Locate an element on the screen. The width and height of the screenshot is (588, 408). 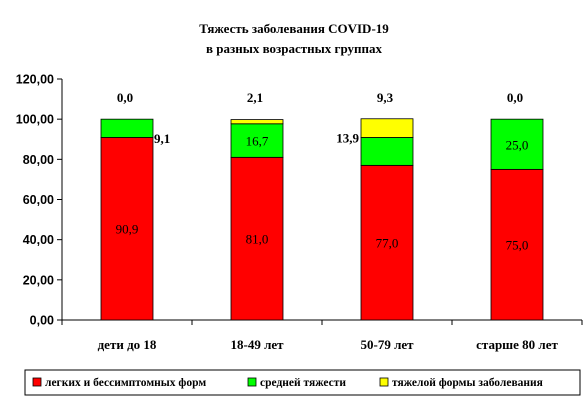
y-tick-label: 120,00 is located at coordinates (35, 80).